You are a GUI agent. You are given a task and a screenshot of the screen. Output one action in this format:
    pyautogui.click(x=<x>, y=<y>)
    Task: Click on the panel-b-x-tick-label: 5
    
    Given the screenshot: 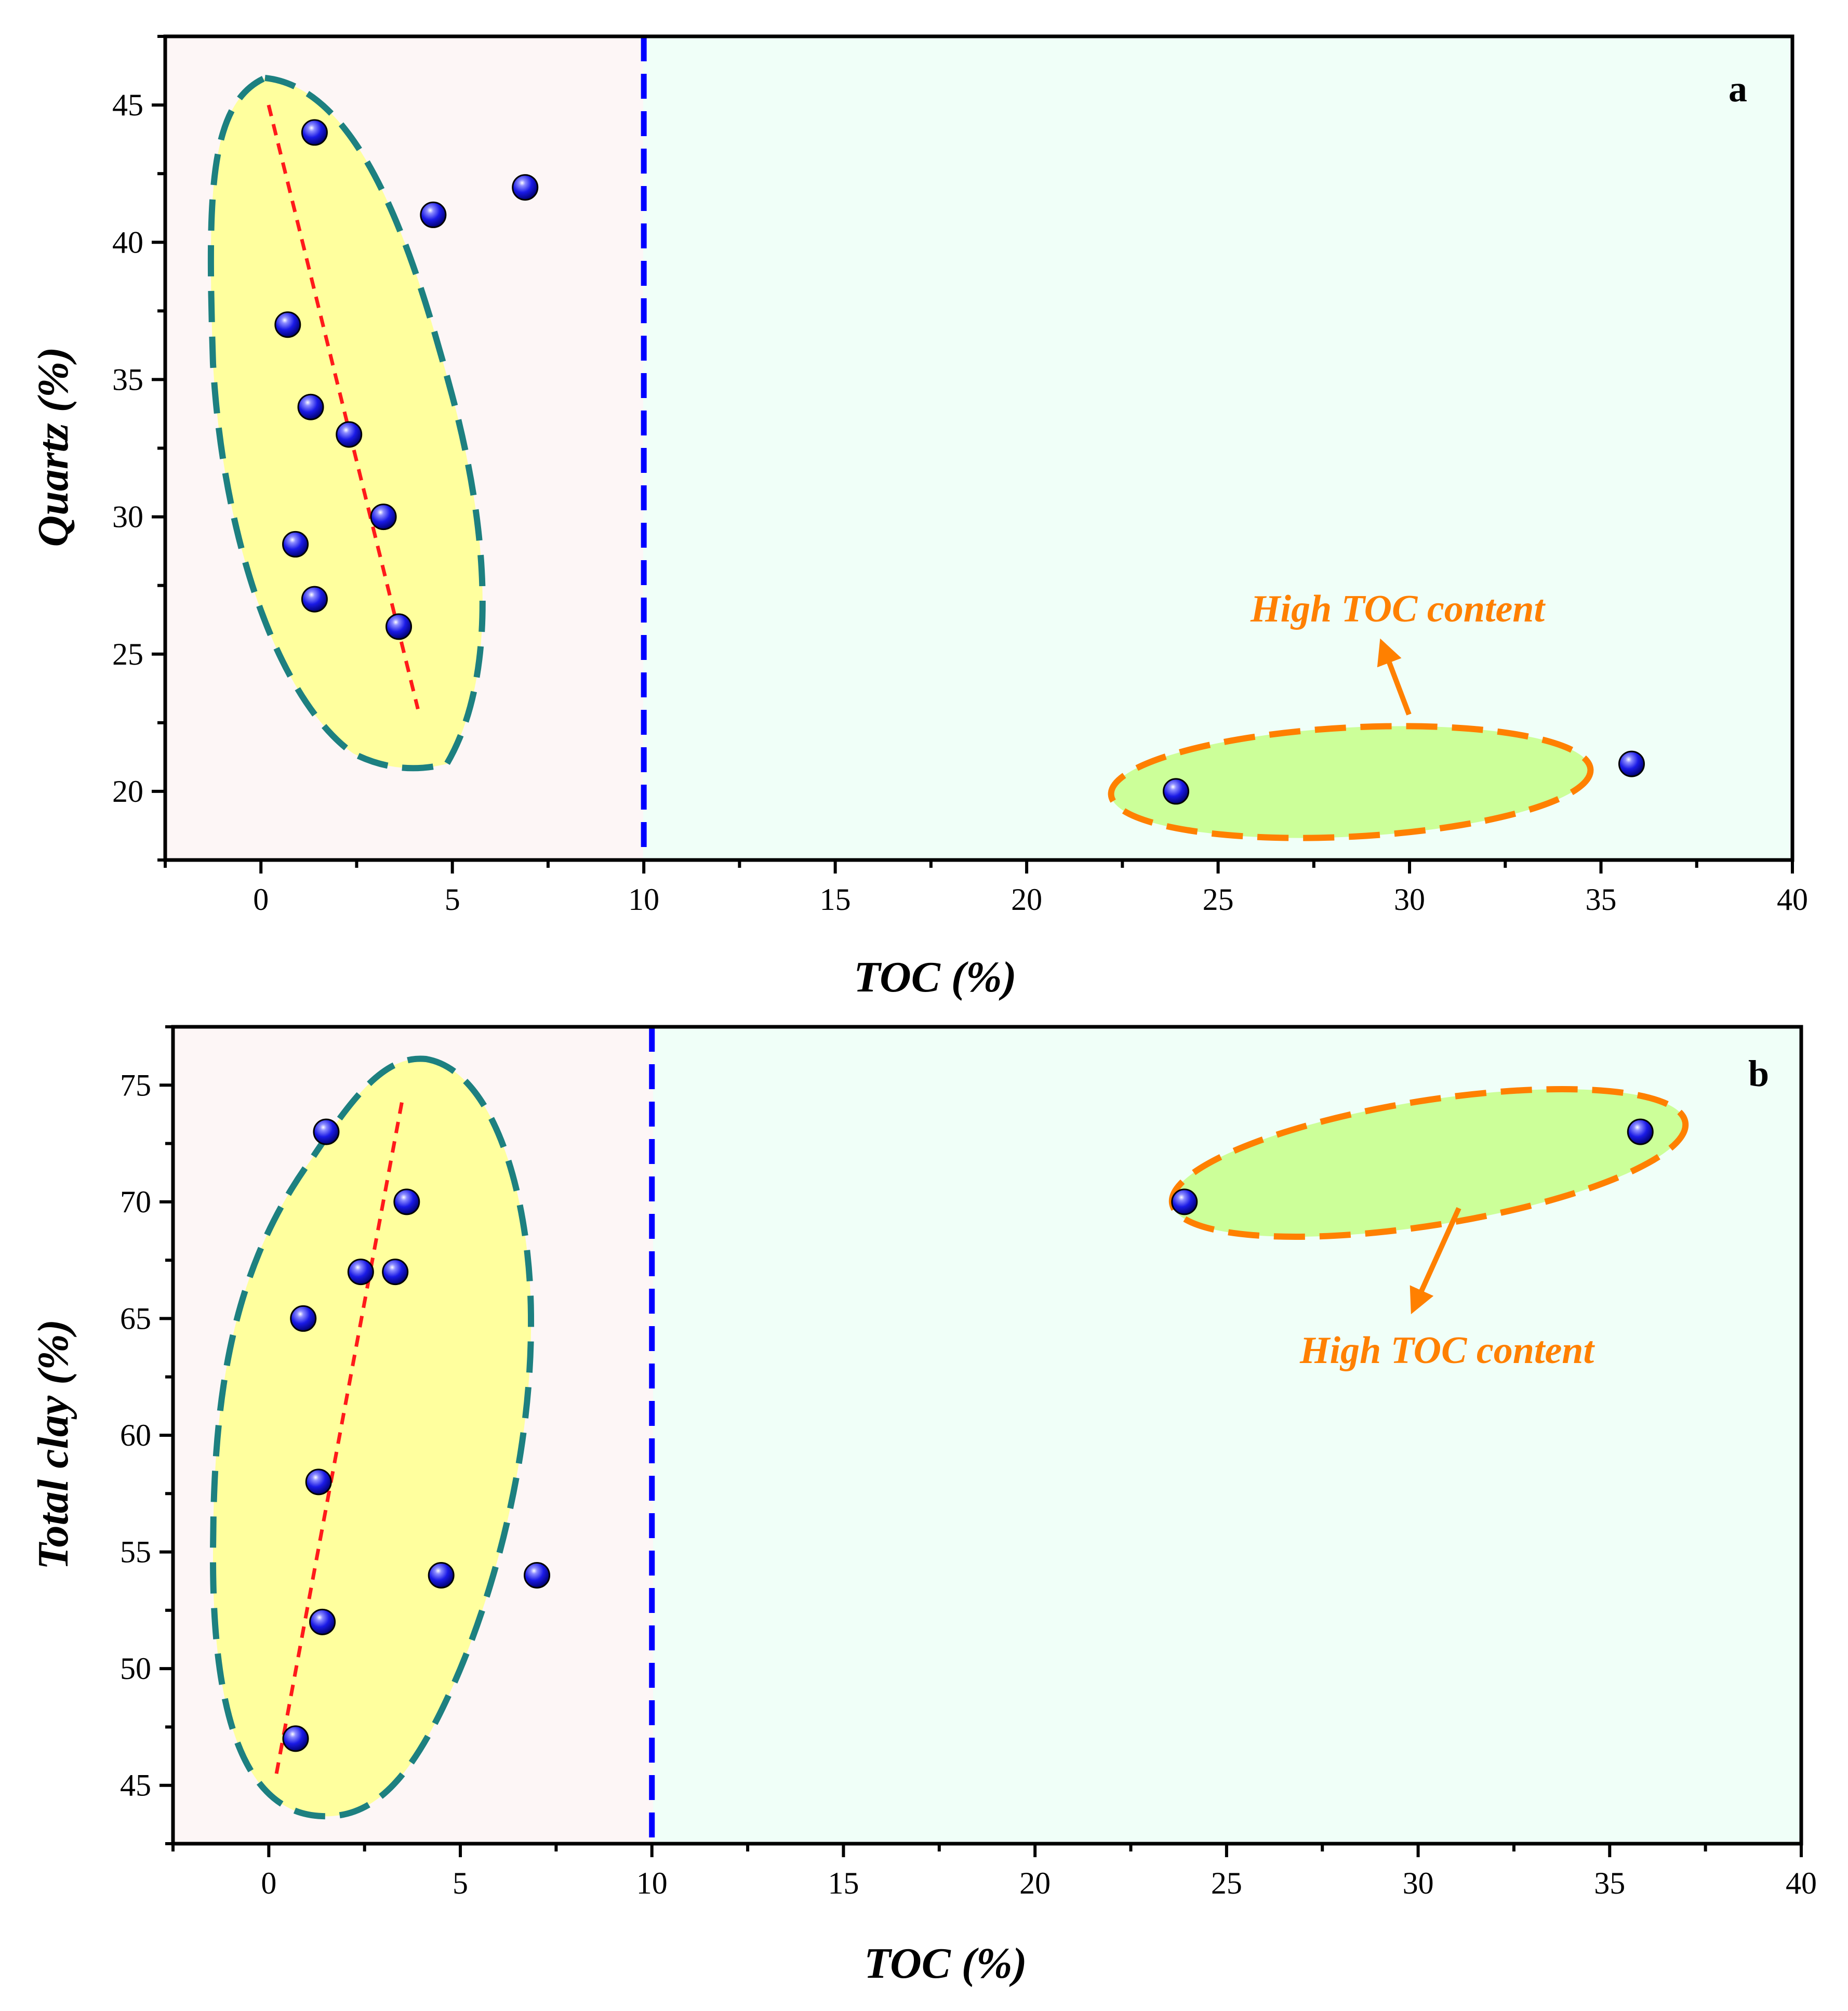 What is the action you would take?
    pyautogui.click(x=460, y=1883)
    